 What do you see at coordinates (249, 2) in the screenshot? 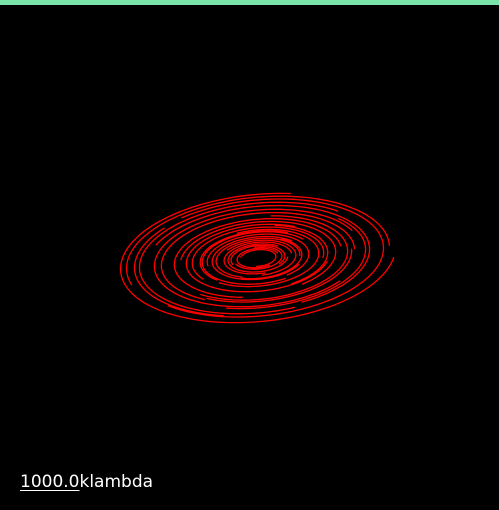
I see `window-top-border` at bounding box center [249, 2].